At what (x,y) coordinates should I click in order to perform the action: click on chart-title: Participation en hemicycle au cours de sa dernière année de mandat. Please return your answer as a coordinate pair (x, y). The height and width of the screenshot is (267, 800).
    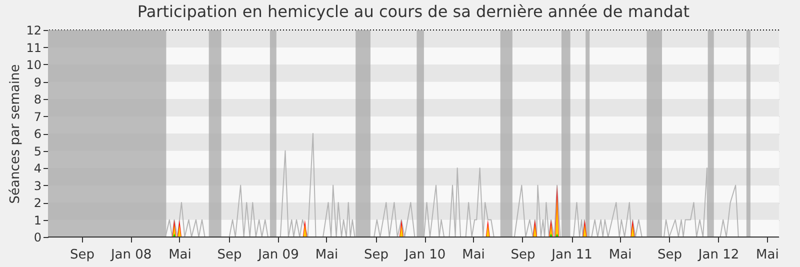
    Looking at the image, I should click on (413, 11).